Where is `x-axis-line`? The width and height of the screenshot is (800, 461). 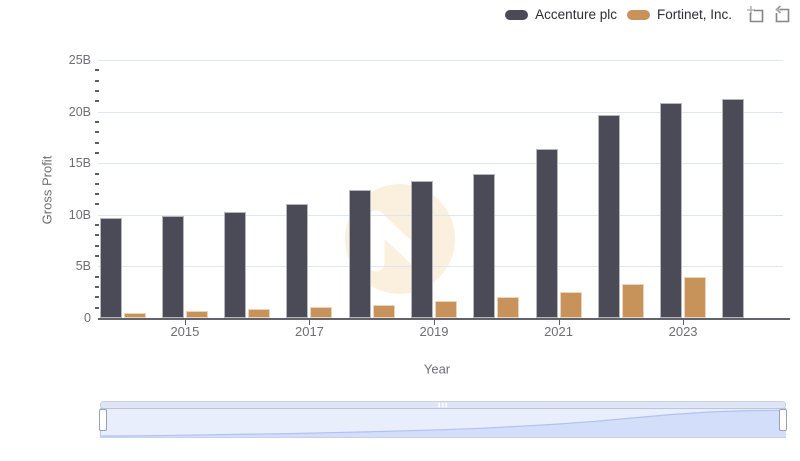
x-axis-line is located at coordinates (444, 319).